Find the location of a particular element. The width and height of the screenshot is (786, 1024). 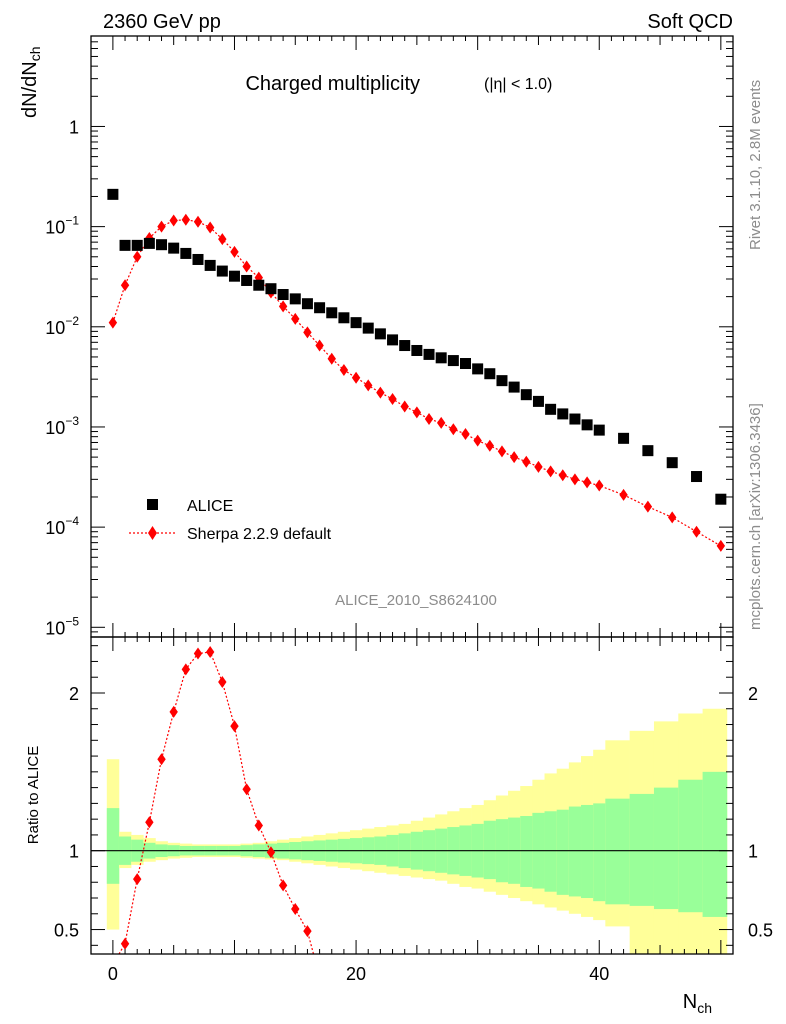

legend-mc-marker is located at coordinates (152, 533).